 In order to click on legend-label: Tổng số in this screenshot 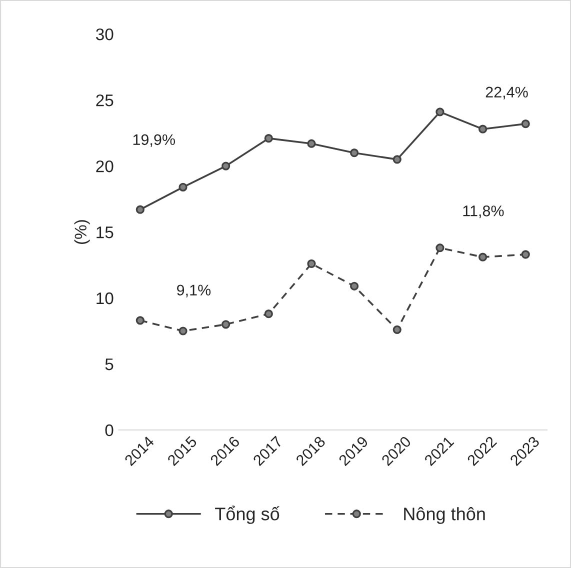, I will do `click(247, 515)`.